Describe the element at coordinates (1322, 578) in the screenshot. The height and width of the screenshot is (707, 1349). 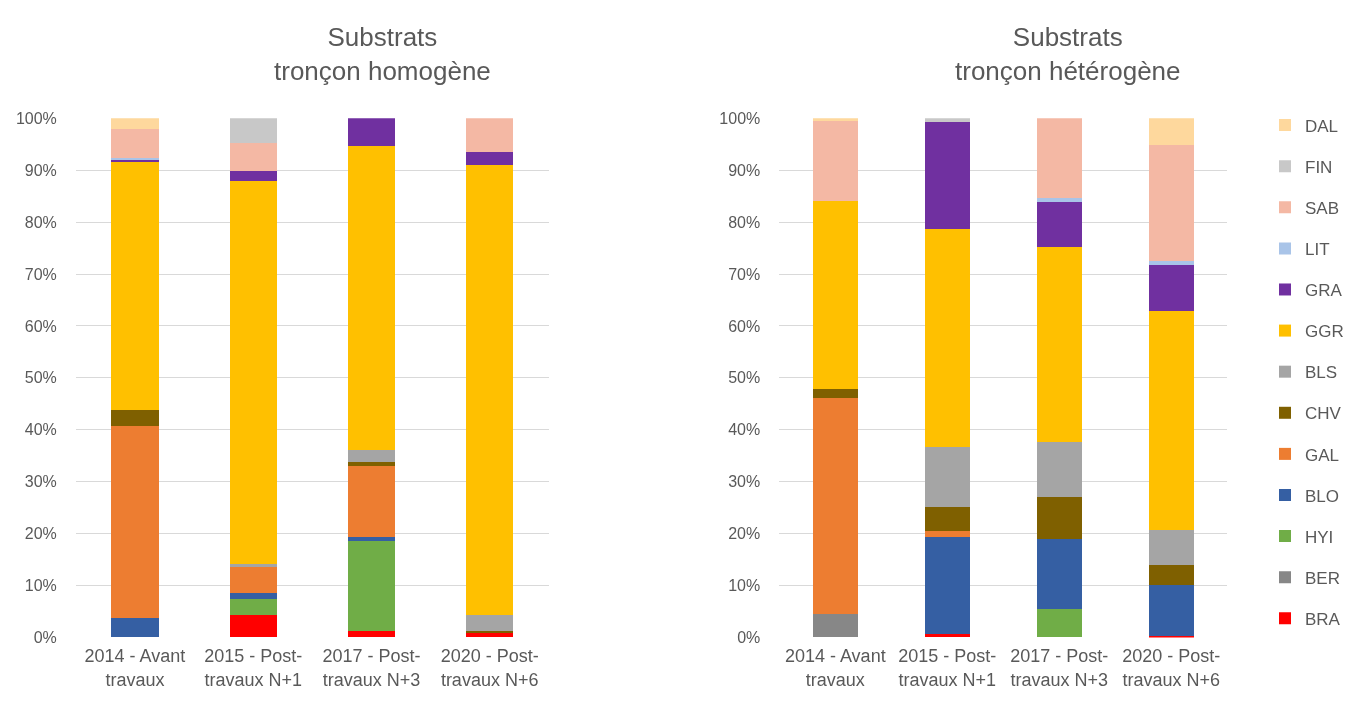
I see `legend-label: BER` at that location.